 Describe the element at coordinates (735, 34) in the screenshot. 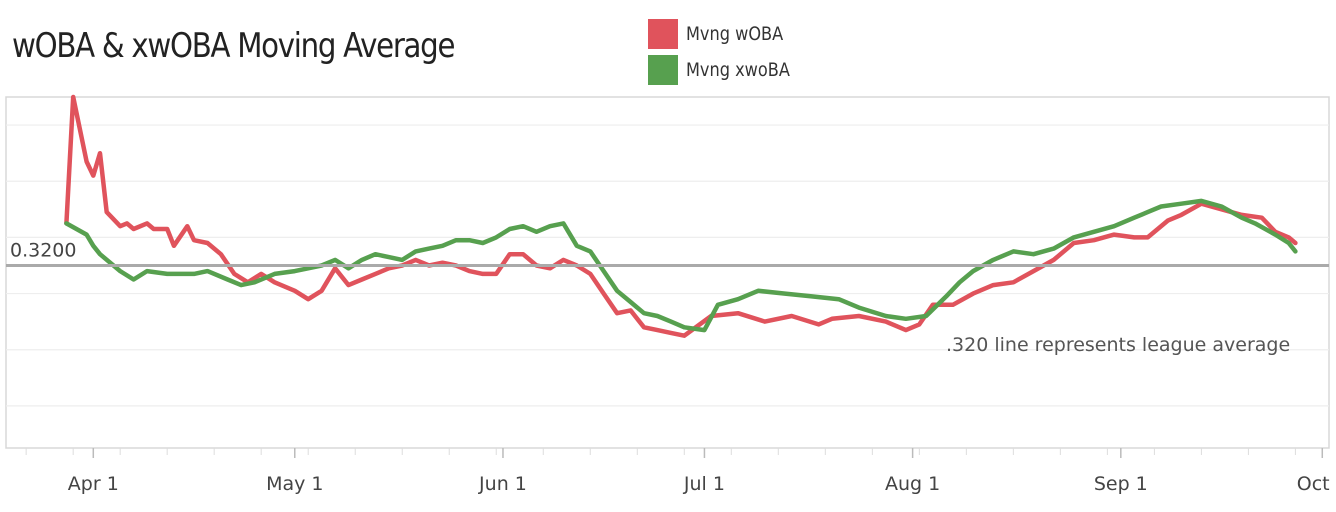

I see `legend-label-woba: Mvng wOBA` at that location.